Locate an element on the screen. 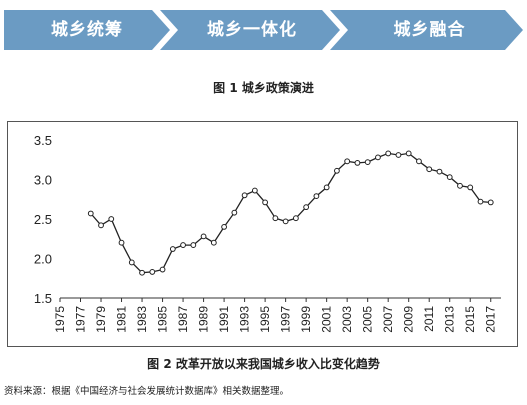 The image size is (527, 405). x-tick-label: 1983 is located at coordinates (142, 319).